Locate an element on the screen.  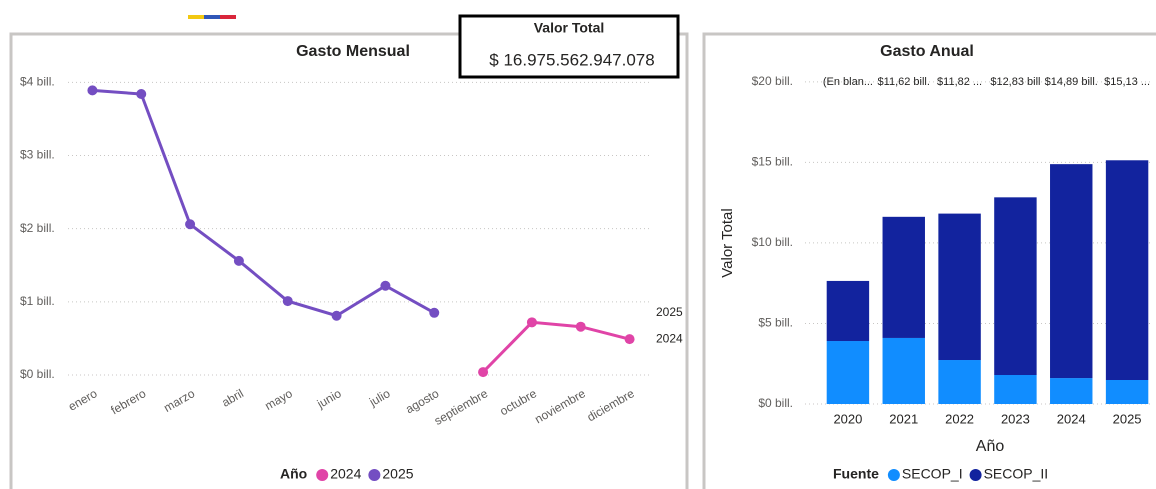
card-title: Valor Total is located at coordinates (569, 28).